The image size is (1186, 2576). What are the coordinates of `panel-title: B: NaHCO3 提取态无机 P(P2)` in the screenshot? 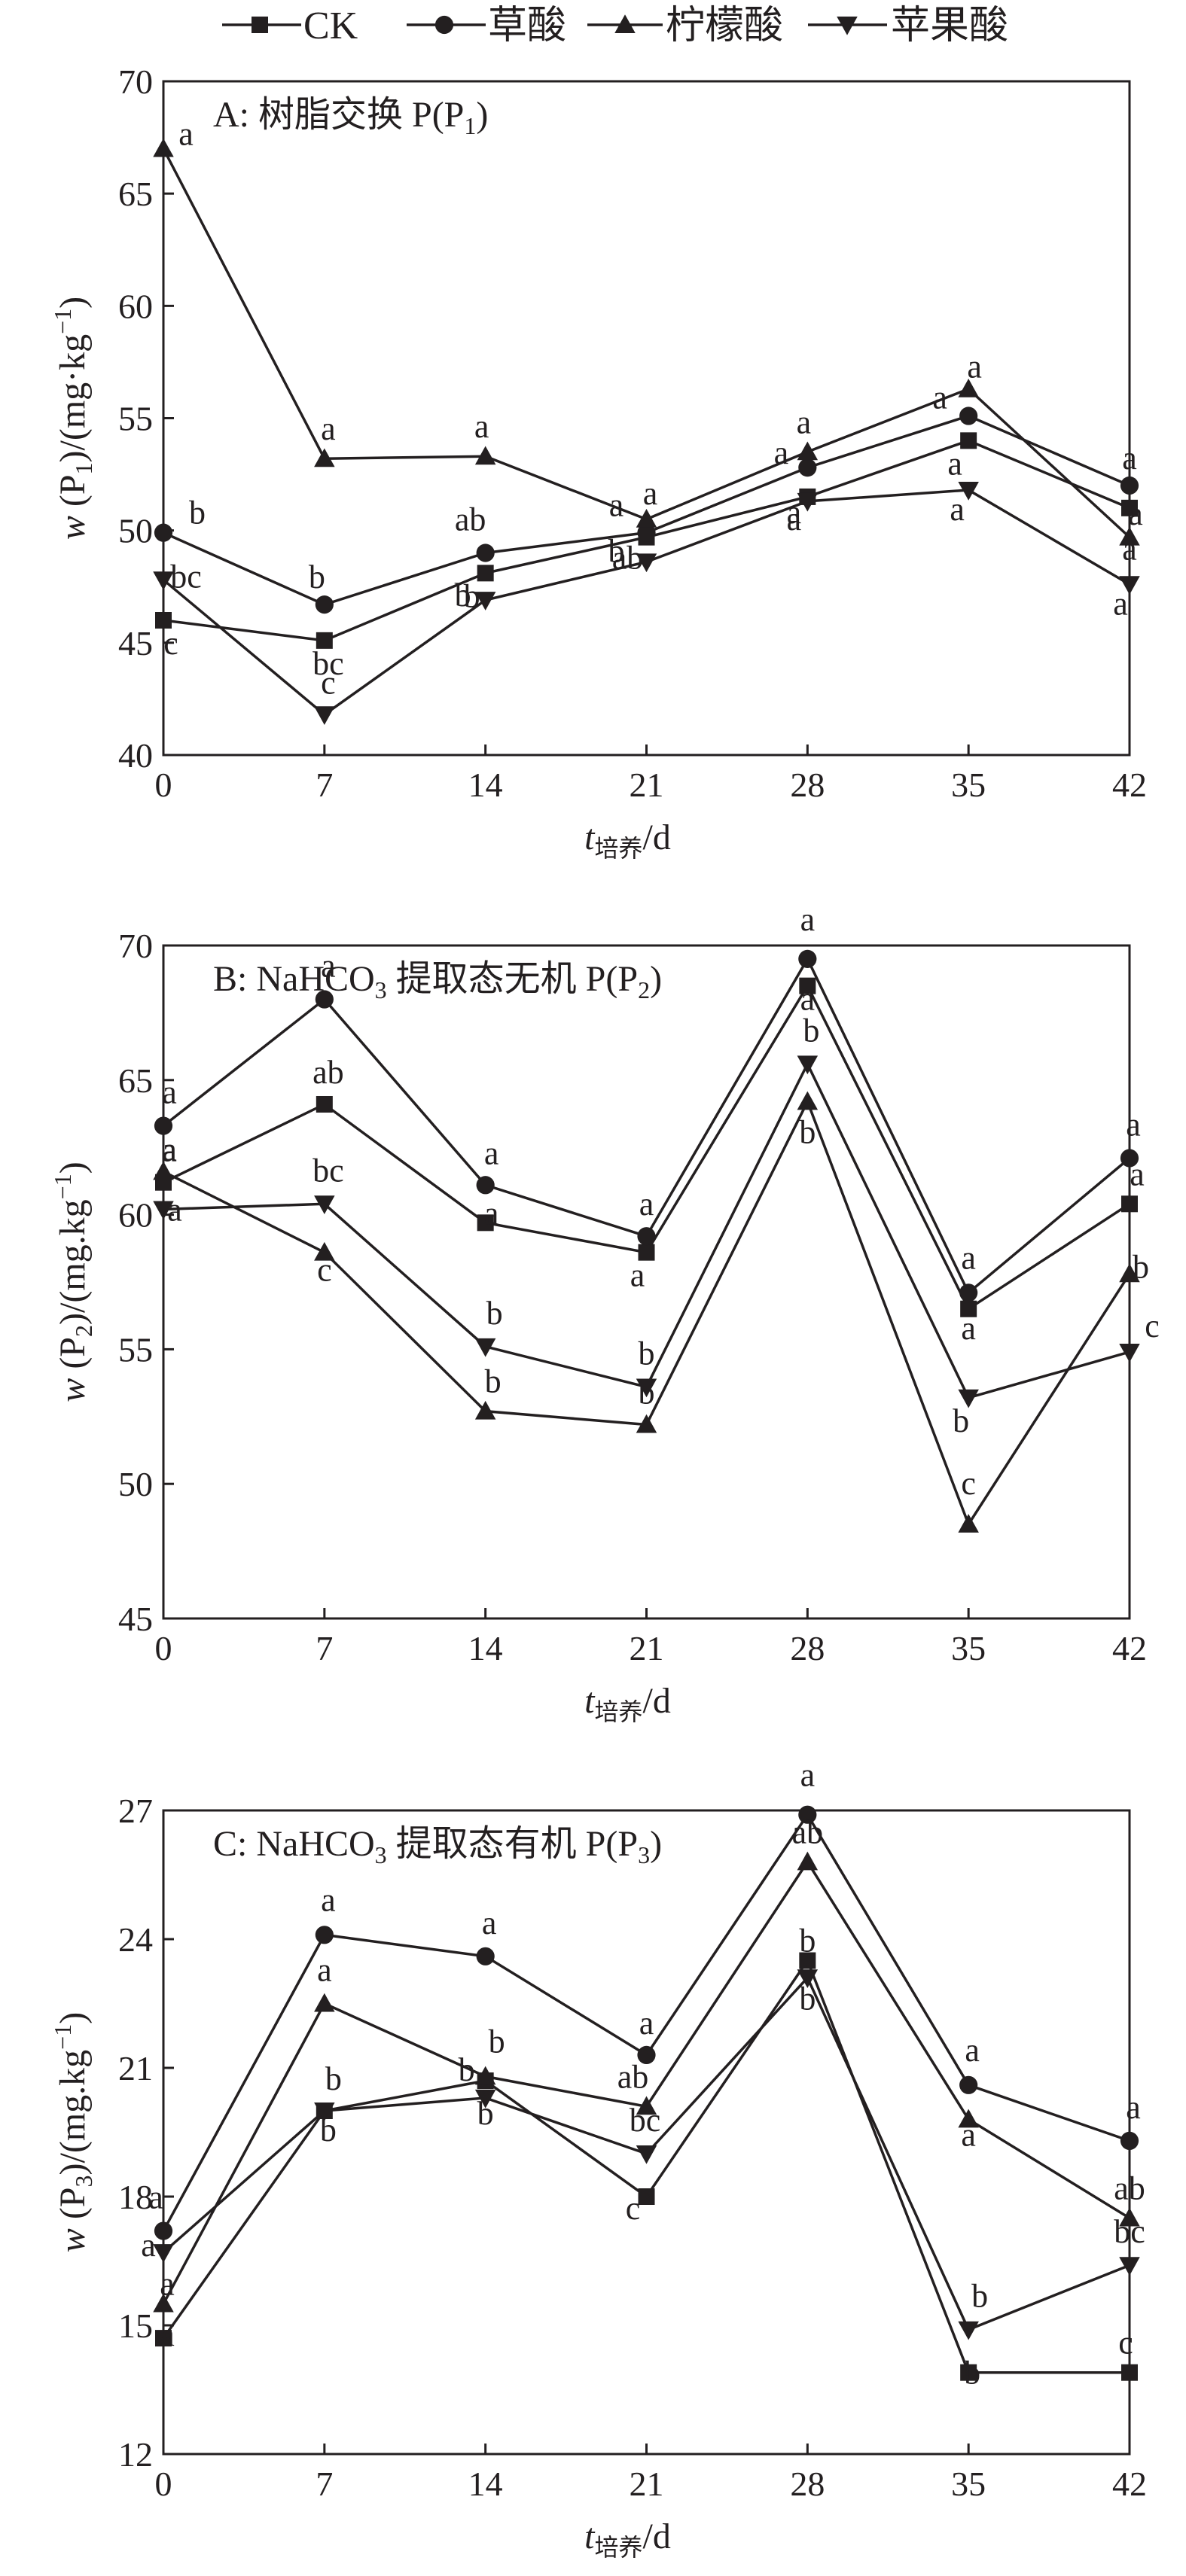 It's located at (437, 981).